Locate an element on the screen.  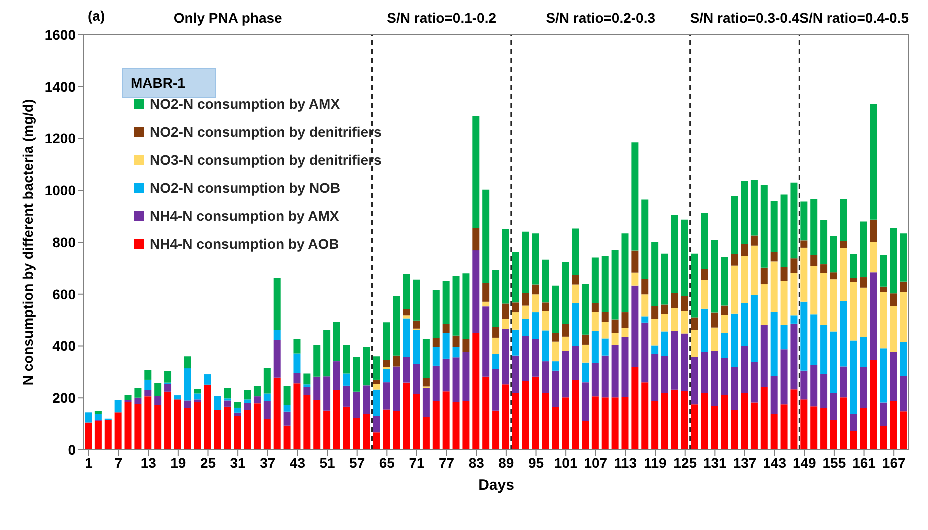
legend-label: NO3-N consumption by denitrifiers is located at coordinates (266, 160).